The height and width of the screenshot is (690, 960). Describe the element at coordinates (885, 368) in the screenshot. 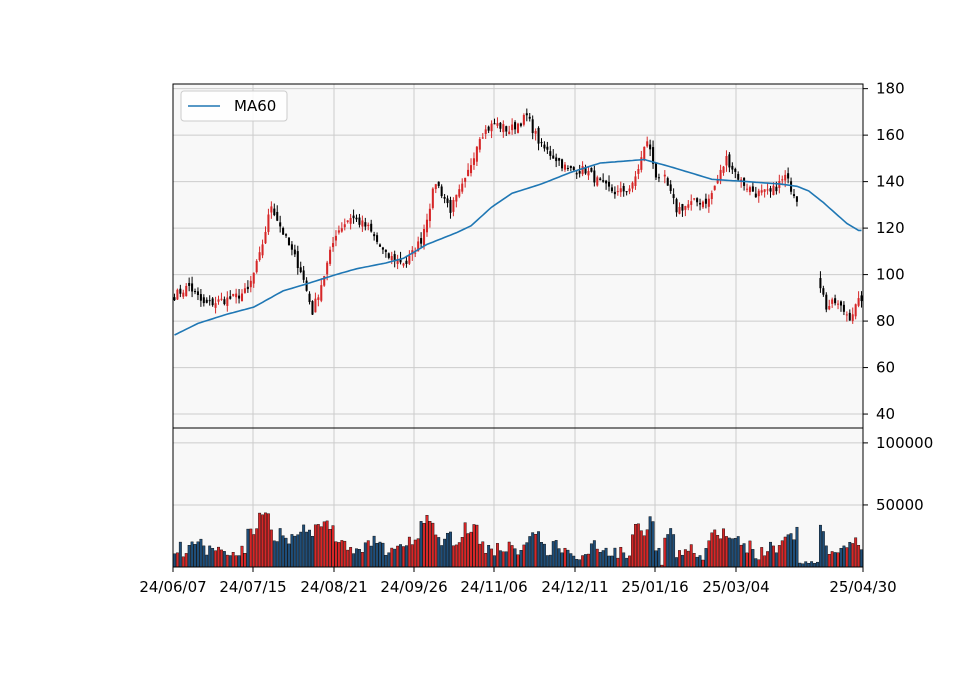

I see `price-tick-label: 60` at that location.